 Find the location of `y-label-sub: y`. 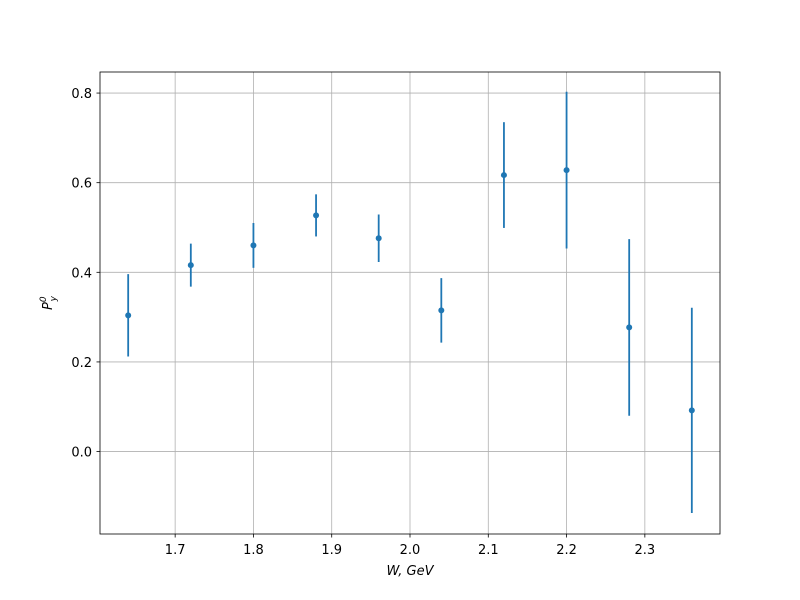

y-label-sub: y is located at coordinates (54, 298).